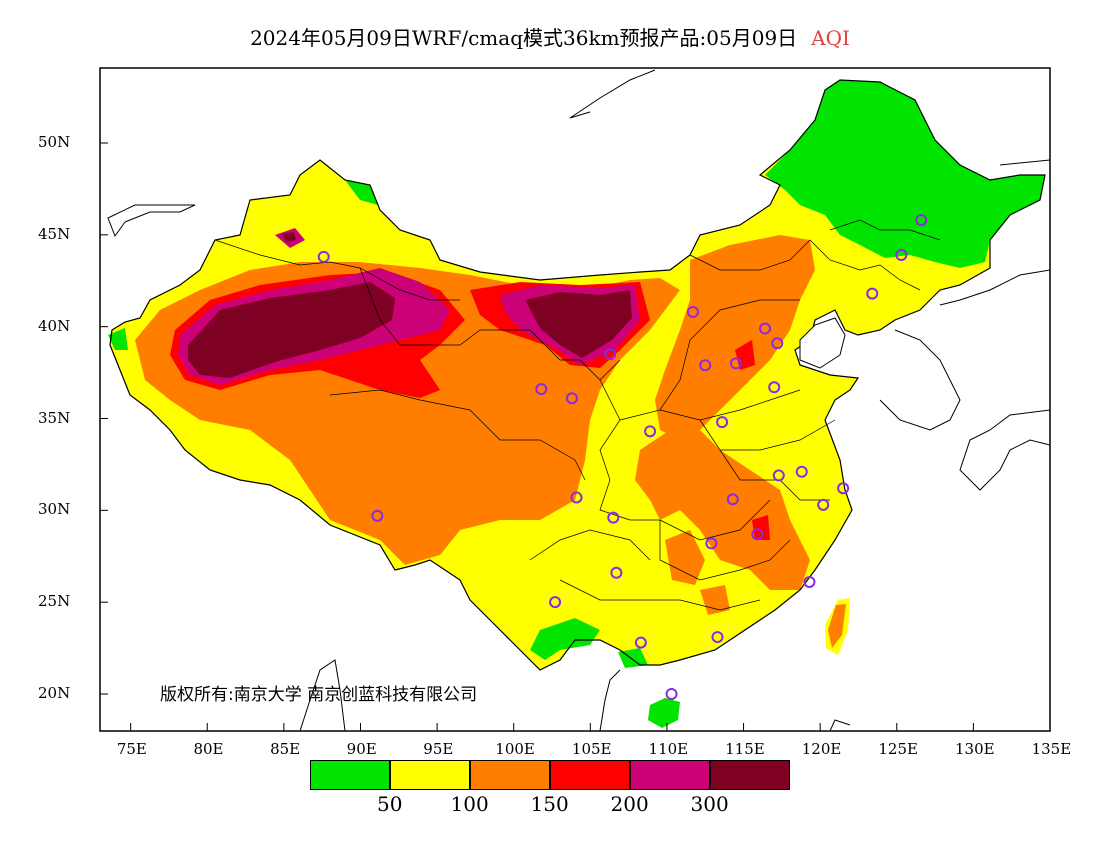 The image size is (1100, 850). Describe the element at coordinates (685, 557) in the screenshot. I see `moderate-zone-hunan` at that location.